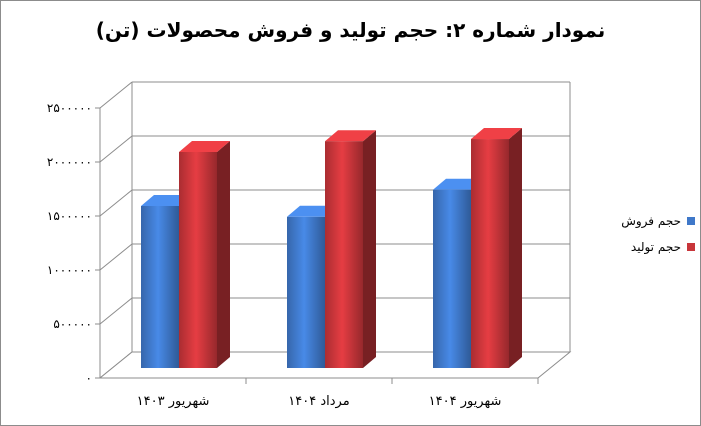 The height and width of the screenshot is (426, 701). What do you see at coordinates (69, 216) in the screenshot?
I see `y-tick-label: ۱۵۰۰۰۰۰` at bounding box center [69, 216].